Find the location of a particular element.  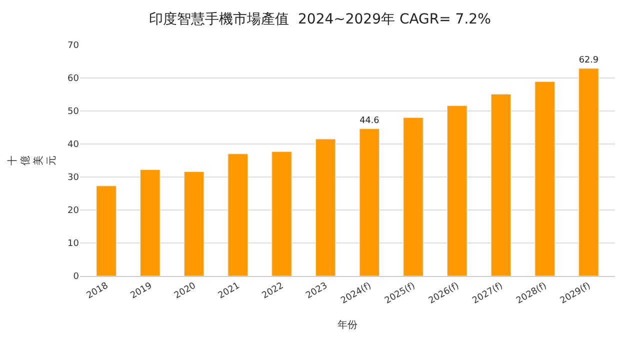

data-label: 44.6 is located at coordinates (370, 121).